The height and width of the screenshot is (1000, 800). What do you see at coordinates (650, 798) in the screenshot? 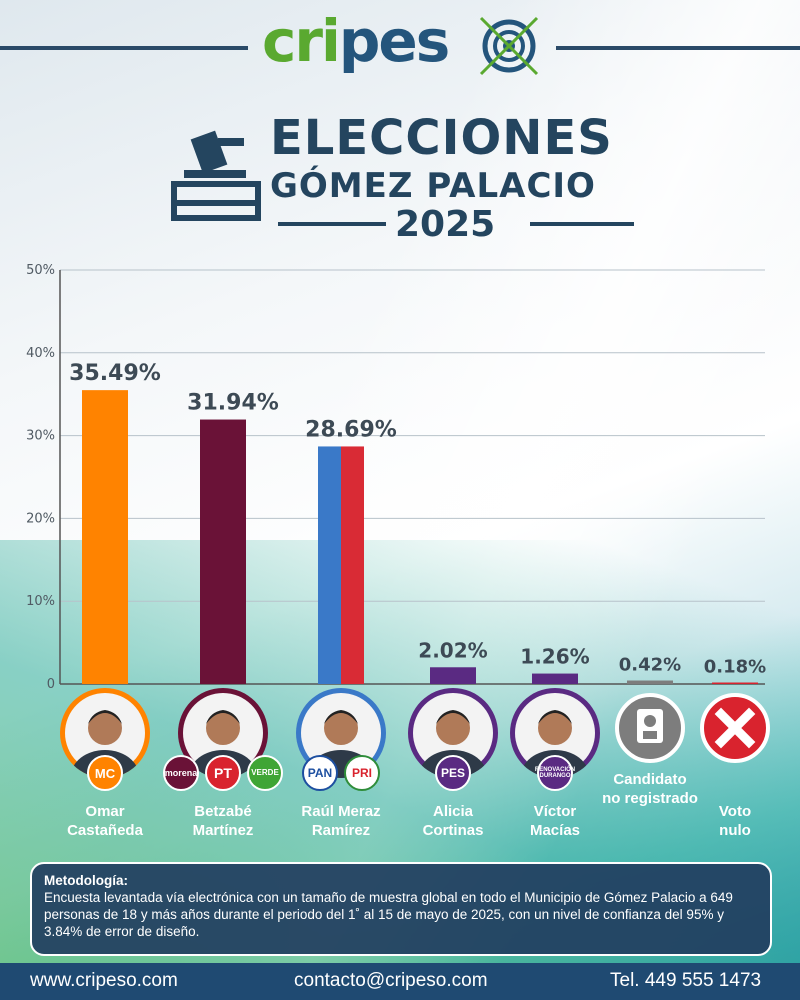
I see `candidate-name-line2: no registrado` at bounding box center [650, 798].